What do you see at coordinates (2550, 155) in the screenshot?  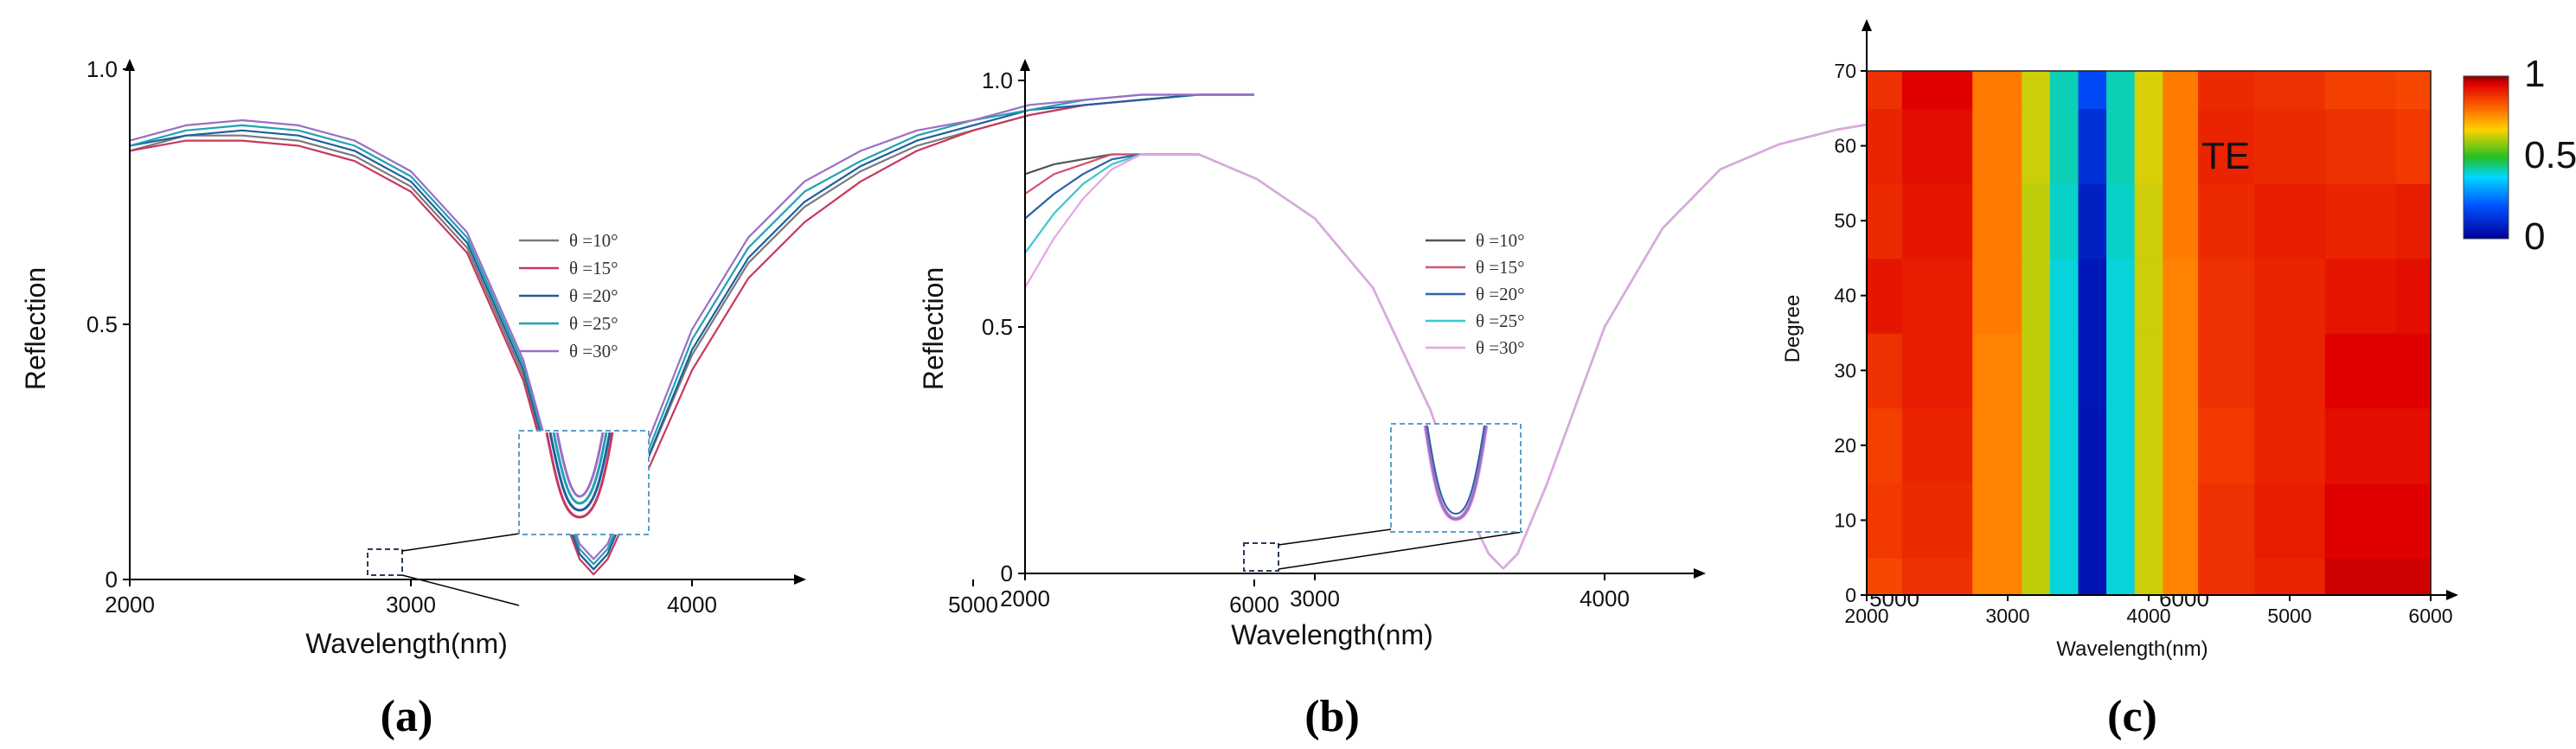 I see `panel-c-colorbar-tick-label: 0.5` at bounding box center [2550, 155].